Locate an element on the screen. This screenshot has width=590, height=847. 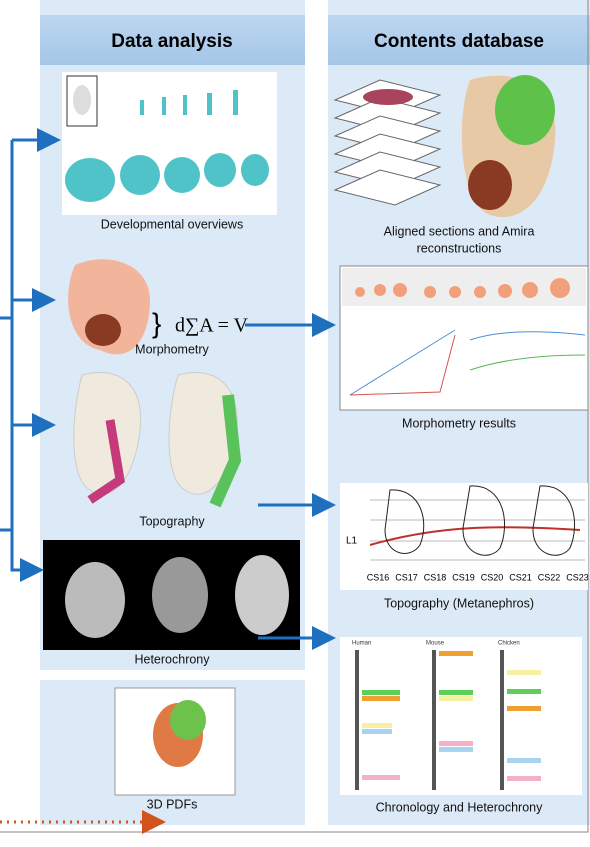
caption: Heterochrony is located at coordinates (172, 659).